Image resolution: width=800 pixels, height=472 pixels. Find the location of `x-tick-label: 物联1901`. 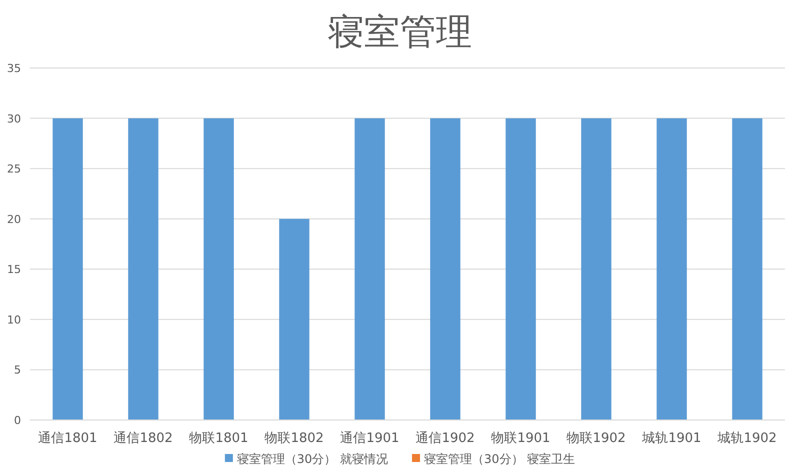

x-tick-label: 物联1901 is located at coordinates (520, 438).